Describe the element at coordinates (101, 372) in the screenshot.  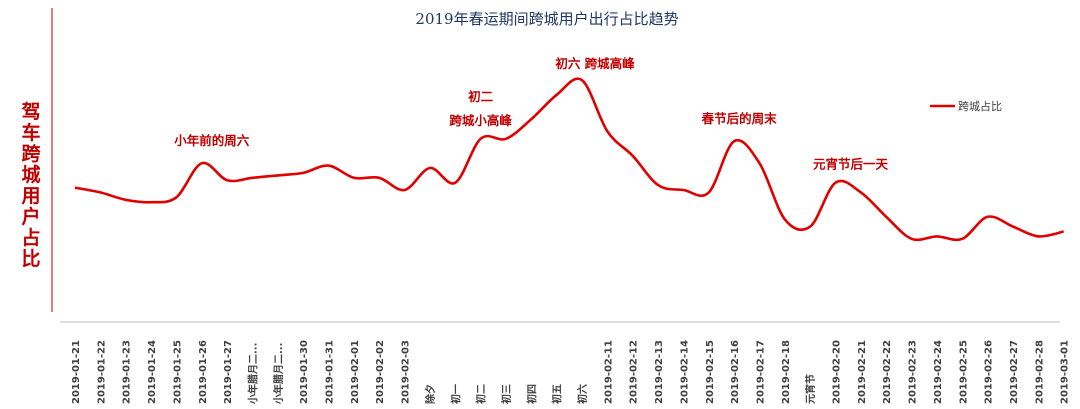
I see `x-tick-label: 2019-01-22` at that location.